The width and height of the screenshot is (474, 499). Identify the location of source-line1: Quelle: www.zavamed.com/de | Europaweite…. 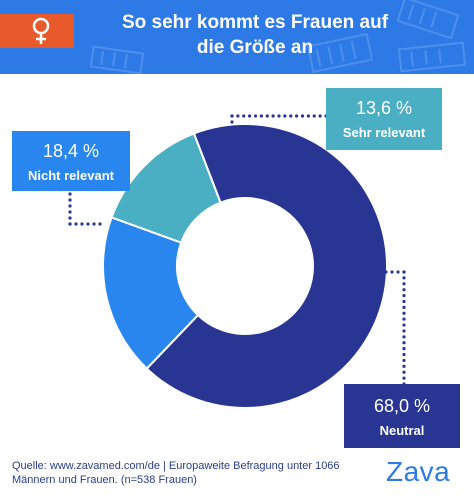
(176, 466).